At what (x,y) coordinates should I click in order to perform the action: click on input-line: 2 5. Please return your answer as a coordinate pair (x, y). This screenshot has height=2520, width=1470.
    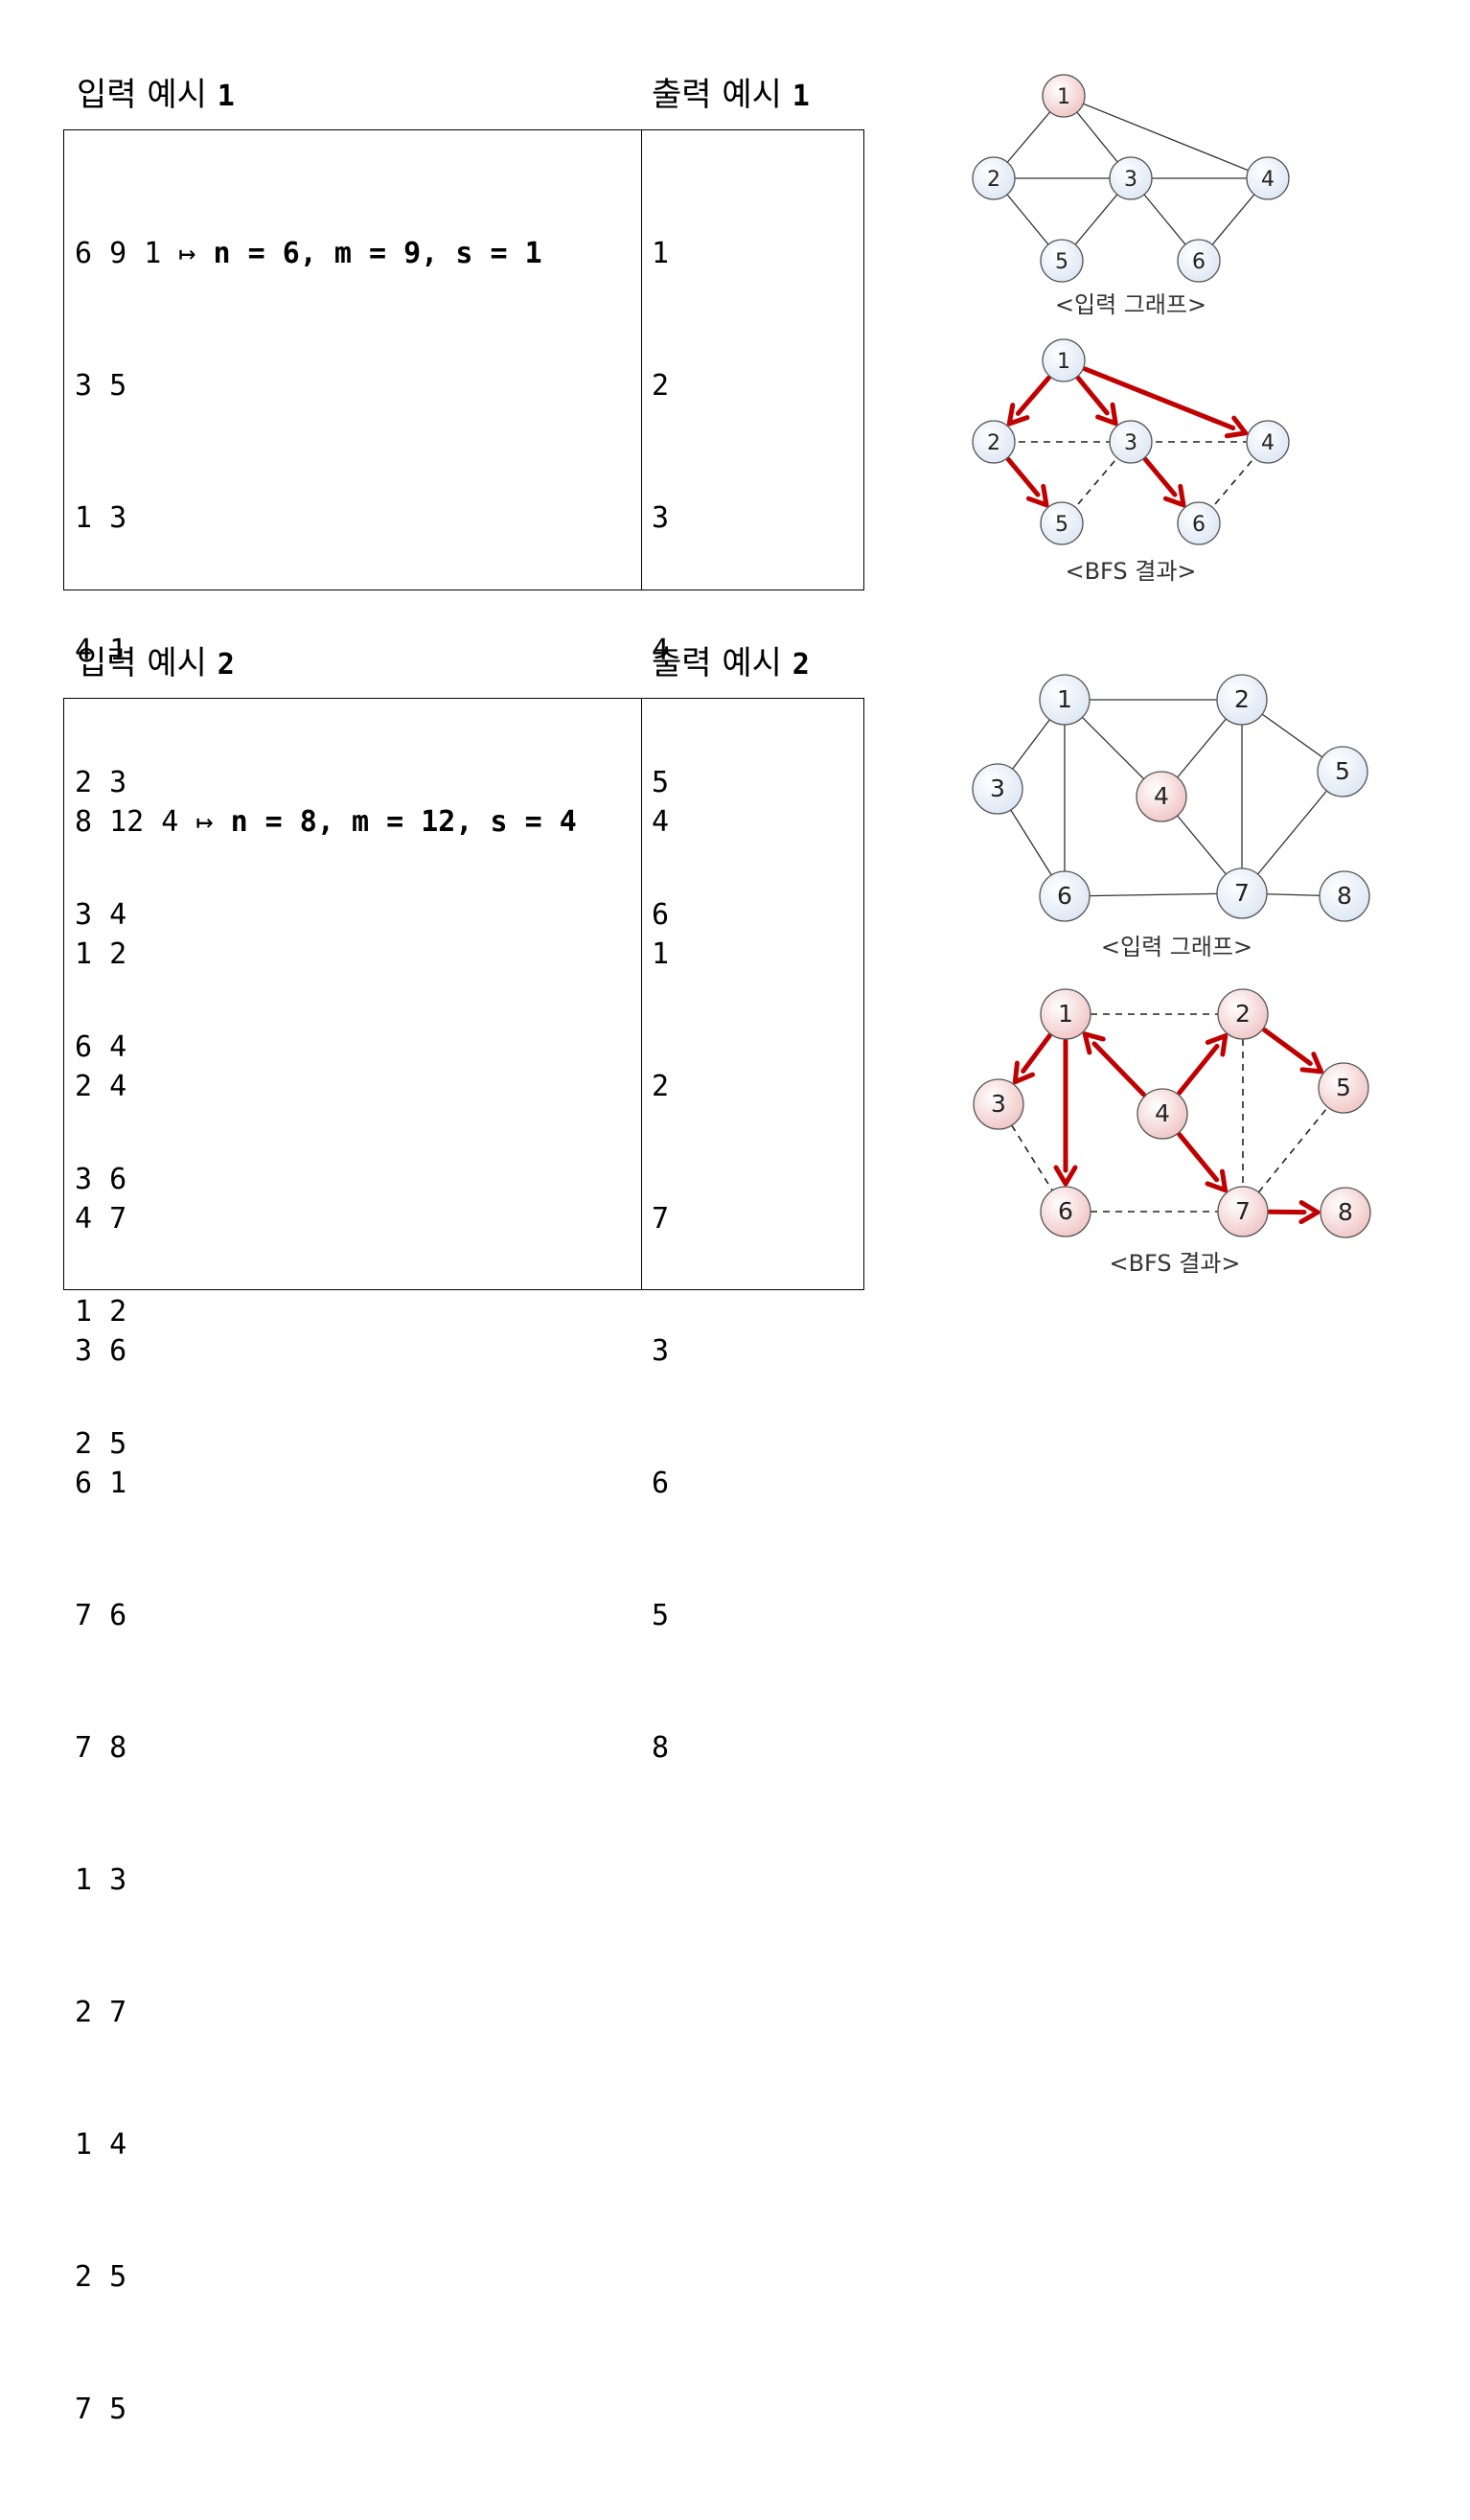
    Looking at the image, I should click on (326, 2278).